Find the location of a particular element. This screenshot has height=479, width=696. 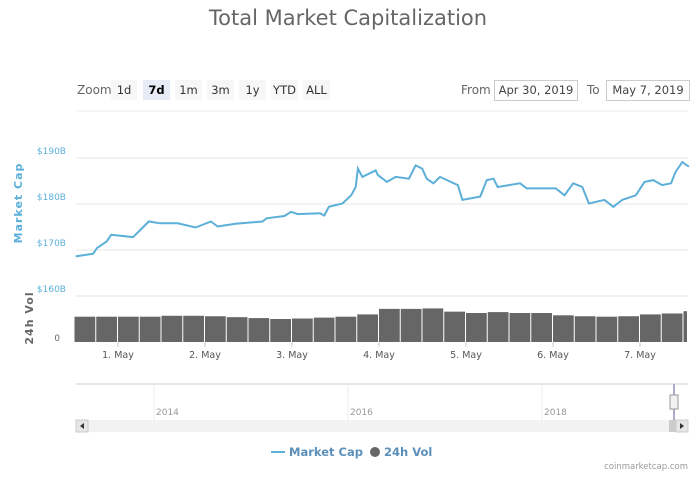

volume-tick-0: 0 is located at coordinates (57, 339).